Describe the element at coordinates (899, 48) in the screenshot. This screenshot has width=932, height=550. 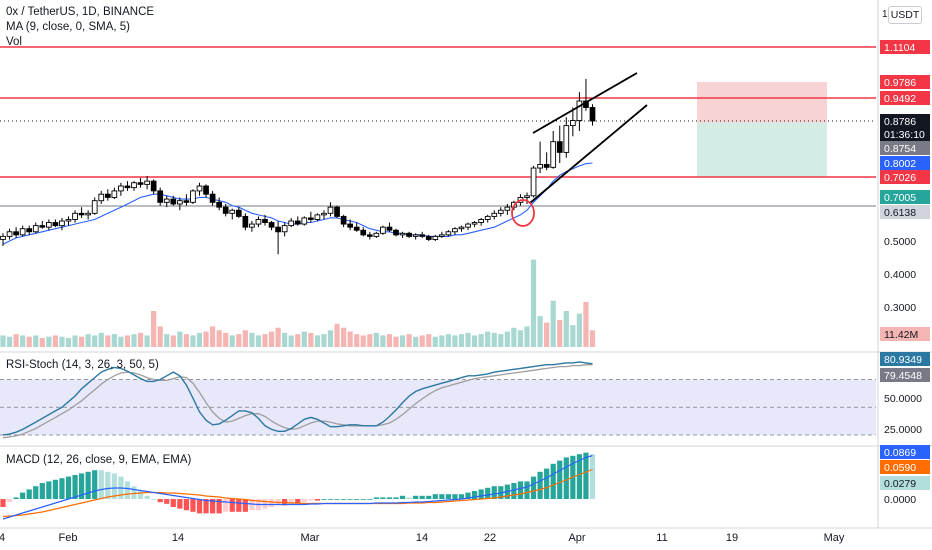
I see `price-label-text: 1.1104` at that location.